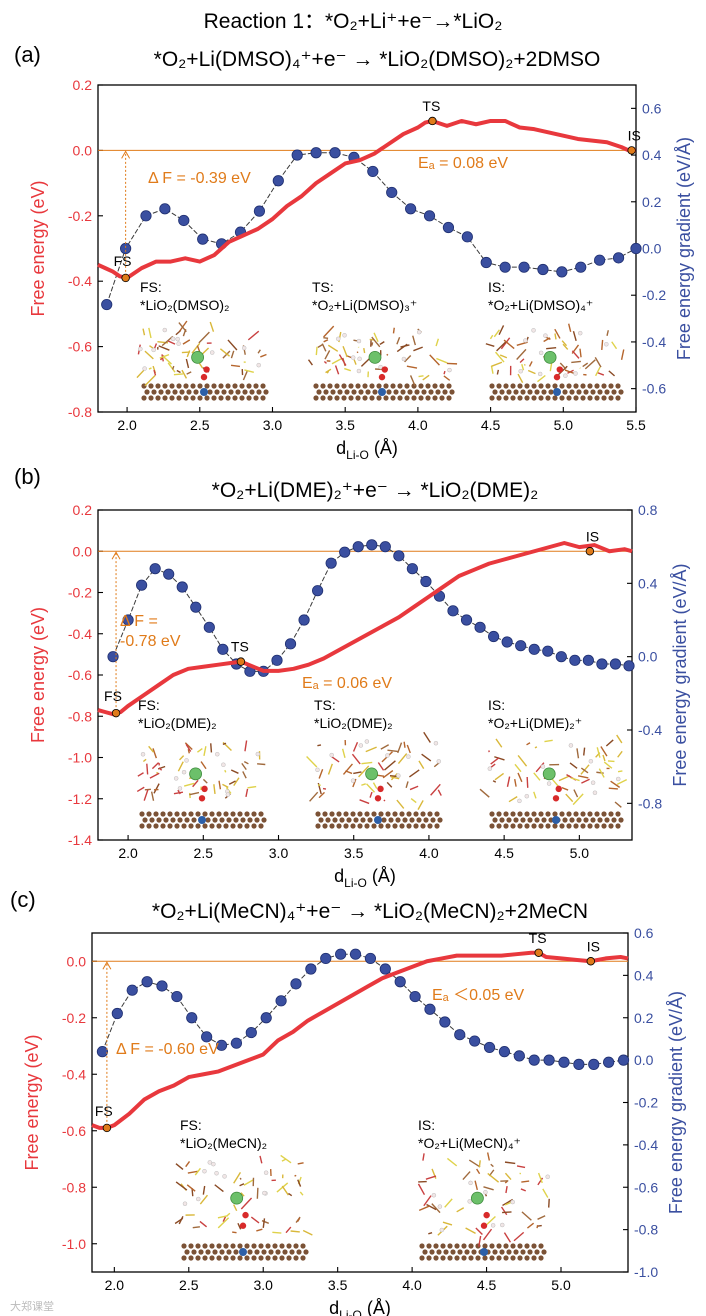 This screenshot has width=706, height=1316. I want to click on delta-f-arrowhead, so click(126, 154).